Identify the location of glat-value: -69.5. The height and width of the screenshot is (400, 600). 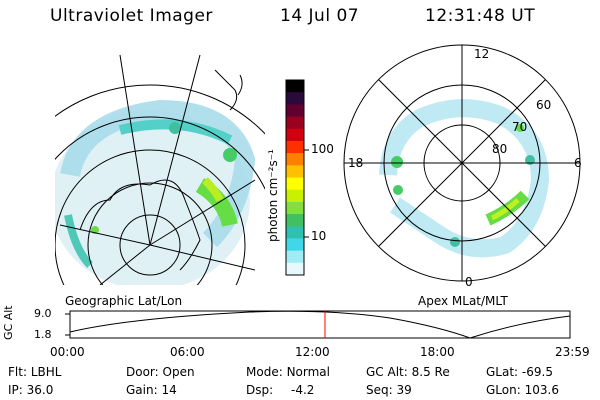
(537, 372).